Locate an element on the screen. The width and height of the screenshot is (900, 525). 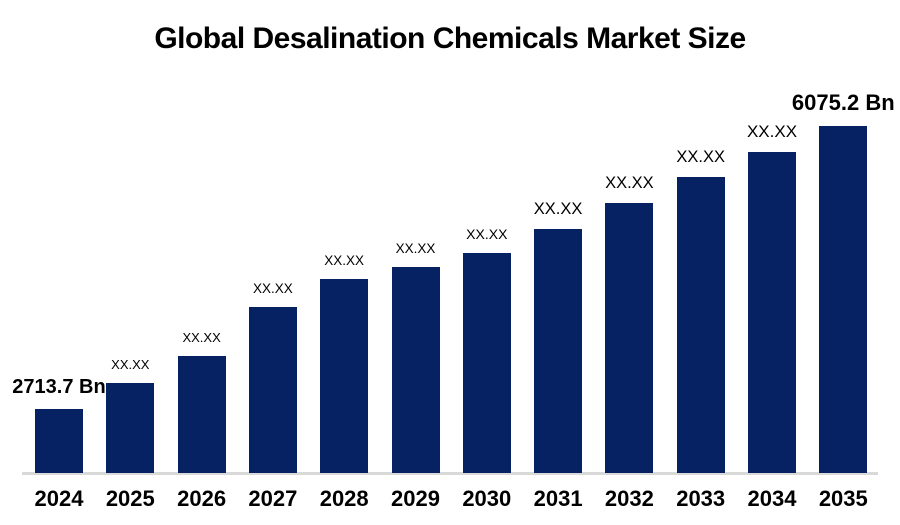
x-axis-tick-label: 2035 is located at coordinates (843, 498).